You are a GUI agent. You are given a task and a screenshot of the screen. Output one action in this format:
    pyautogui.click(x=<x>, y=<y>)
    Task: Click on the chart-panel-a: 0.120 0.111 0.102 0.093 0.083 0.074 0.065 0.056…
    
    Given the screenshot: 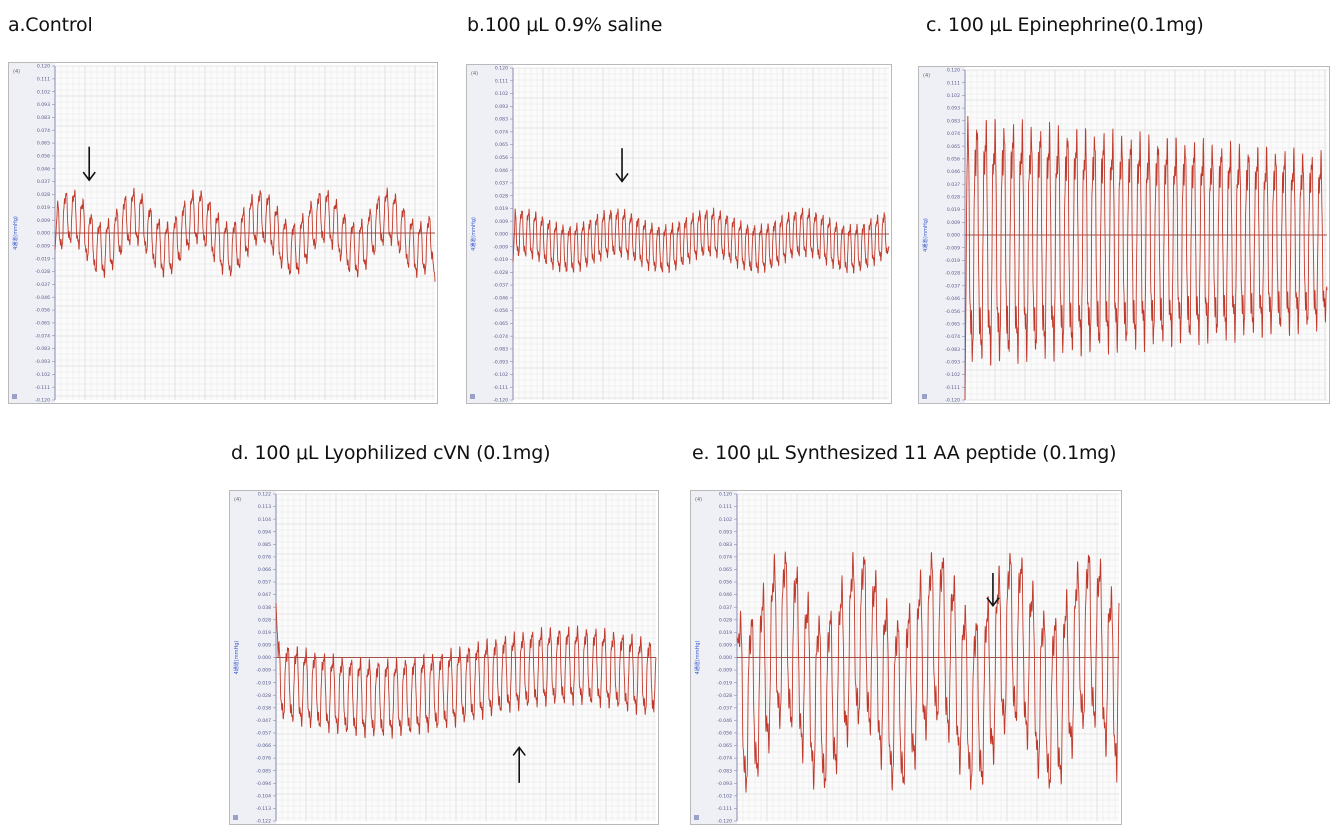 What is the action you would take?
    pyautogui.click(x=223, y=233)
    